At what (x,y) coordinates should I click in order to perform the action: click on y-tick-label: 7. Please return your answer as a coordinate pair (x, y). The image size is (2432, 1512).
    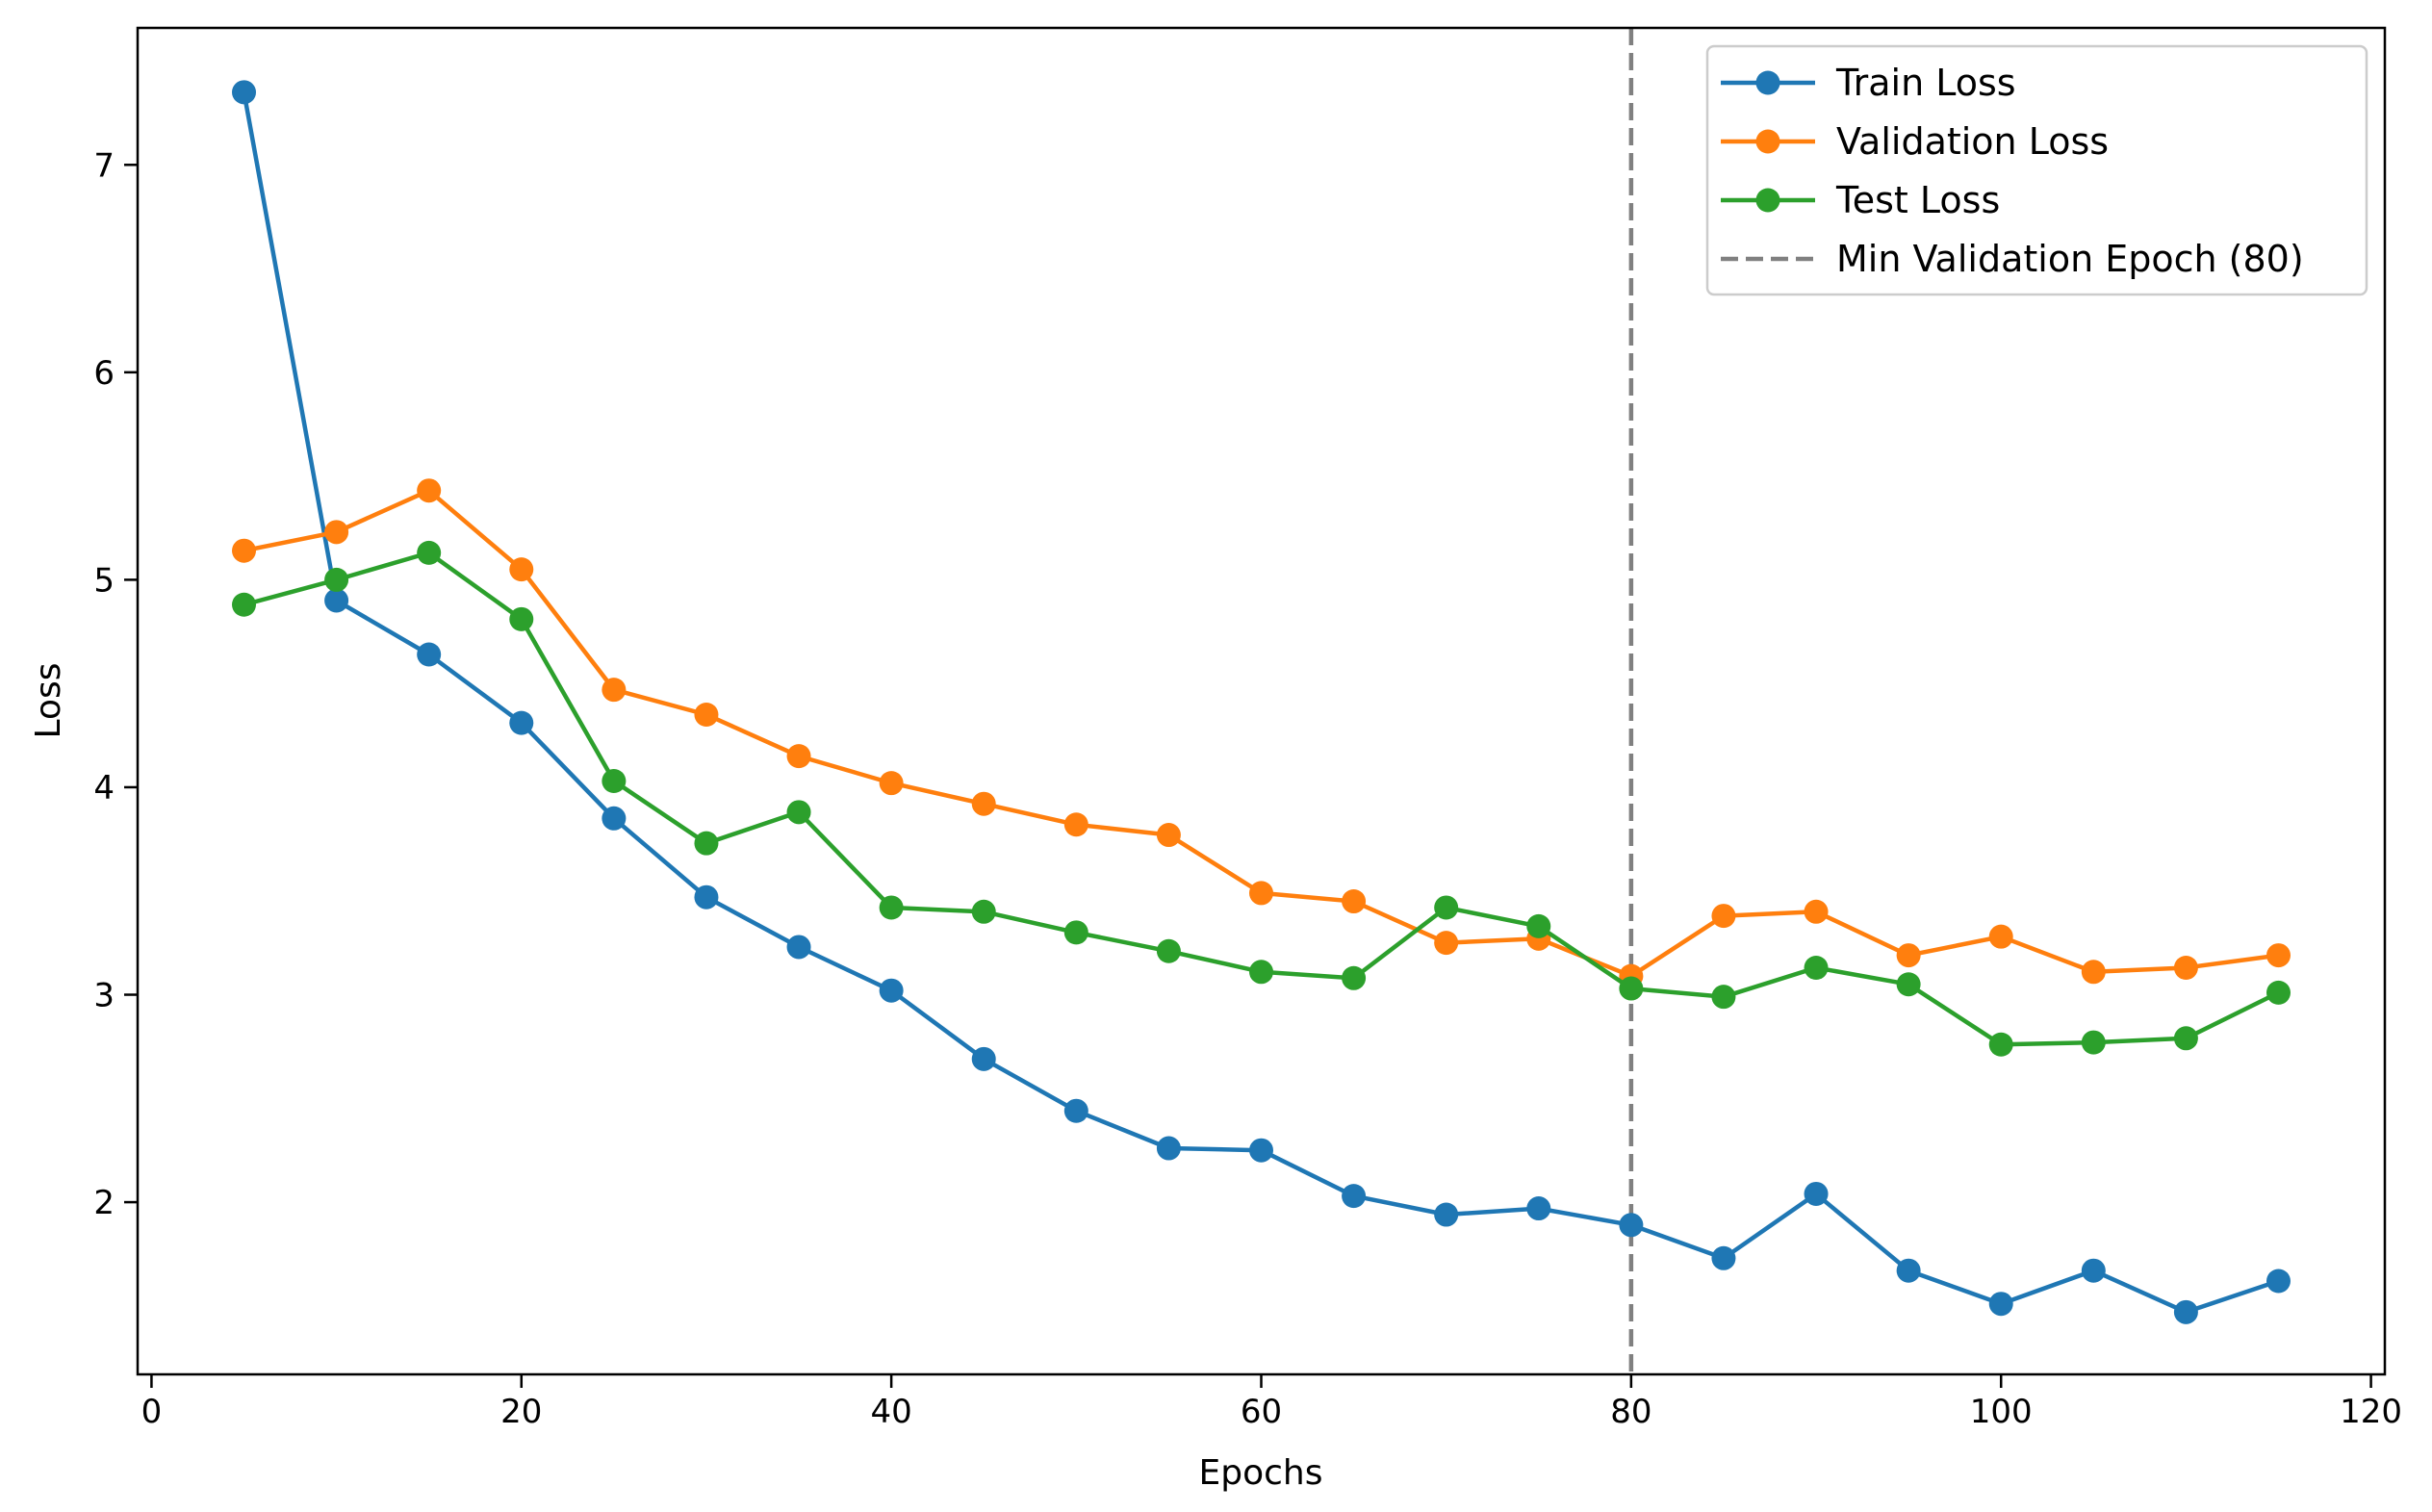
    Looking at the image, I should click on (104, 165).